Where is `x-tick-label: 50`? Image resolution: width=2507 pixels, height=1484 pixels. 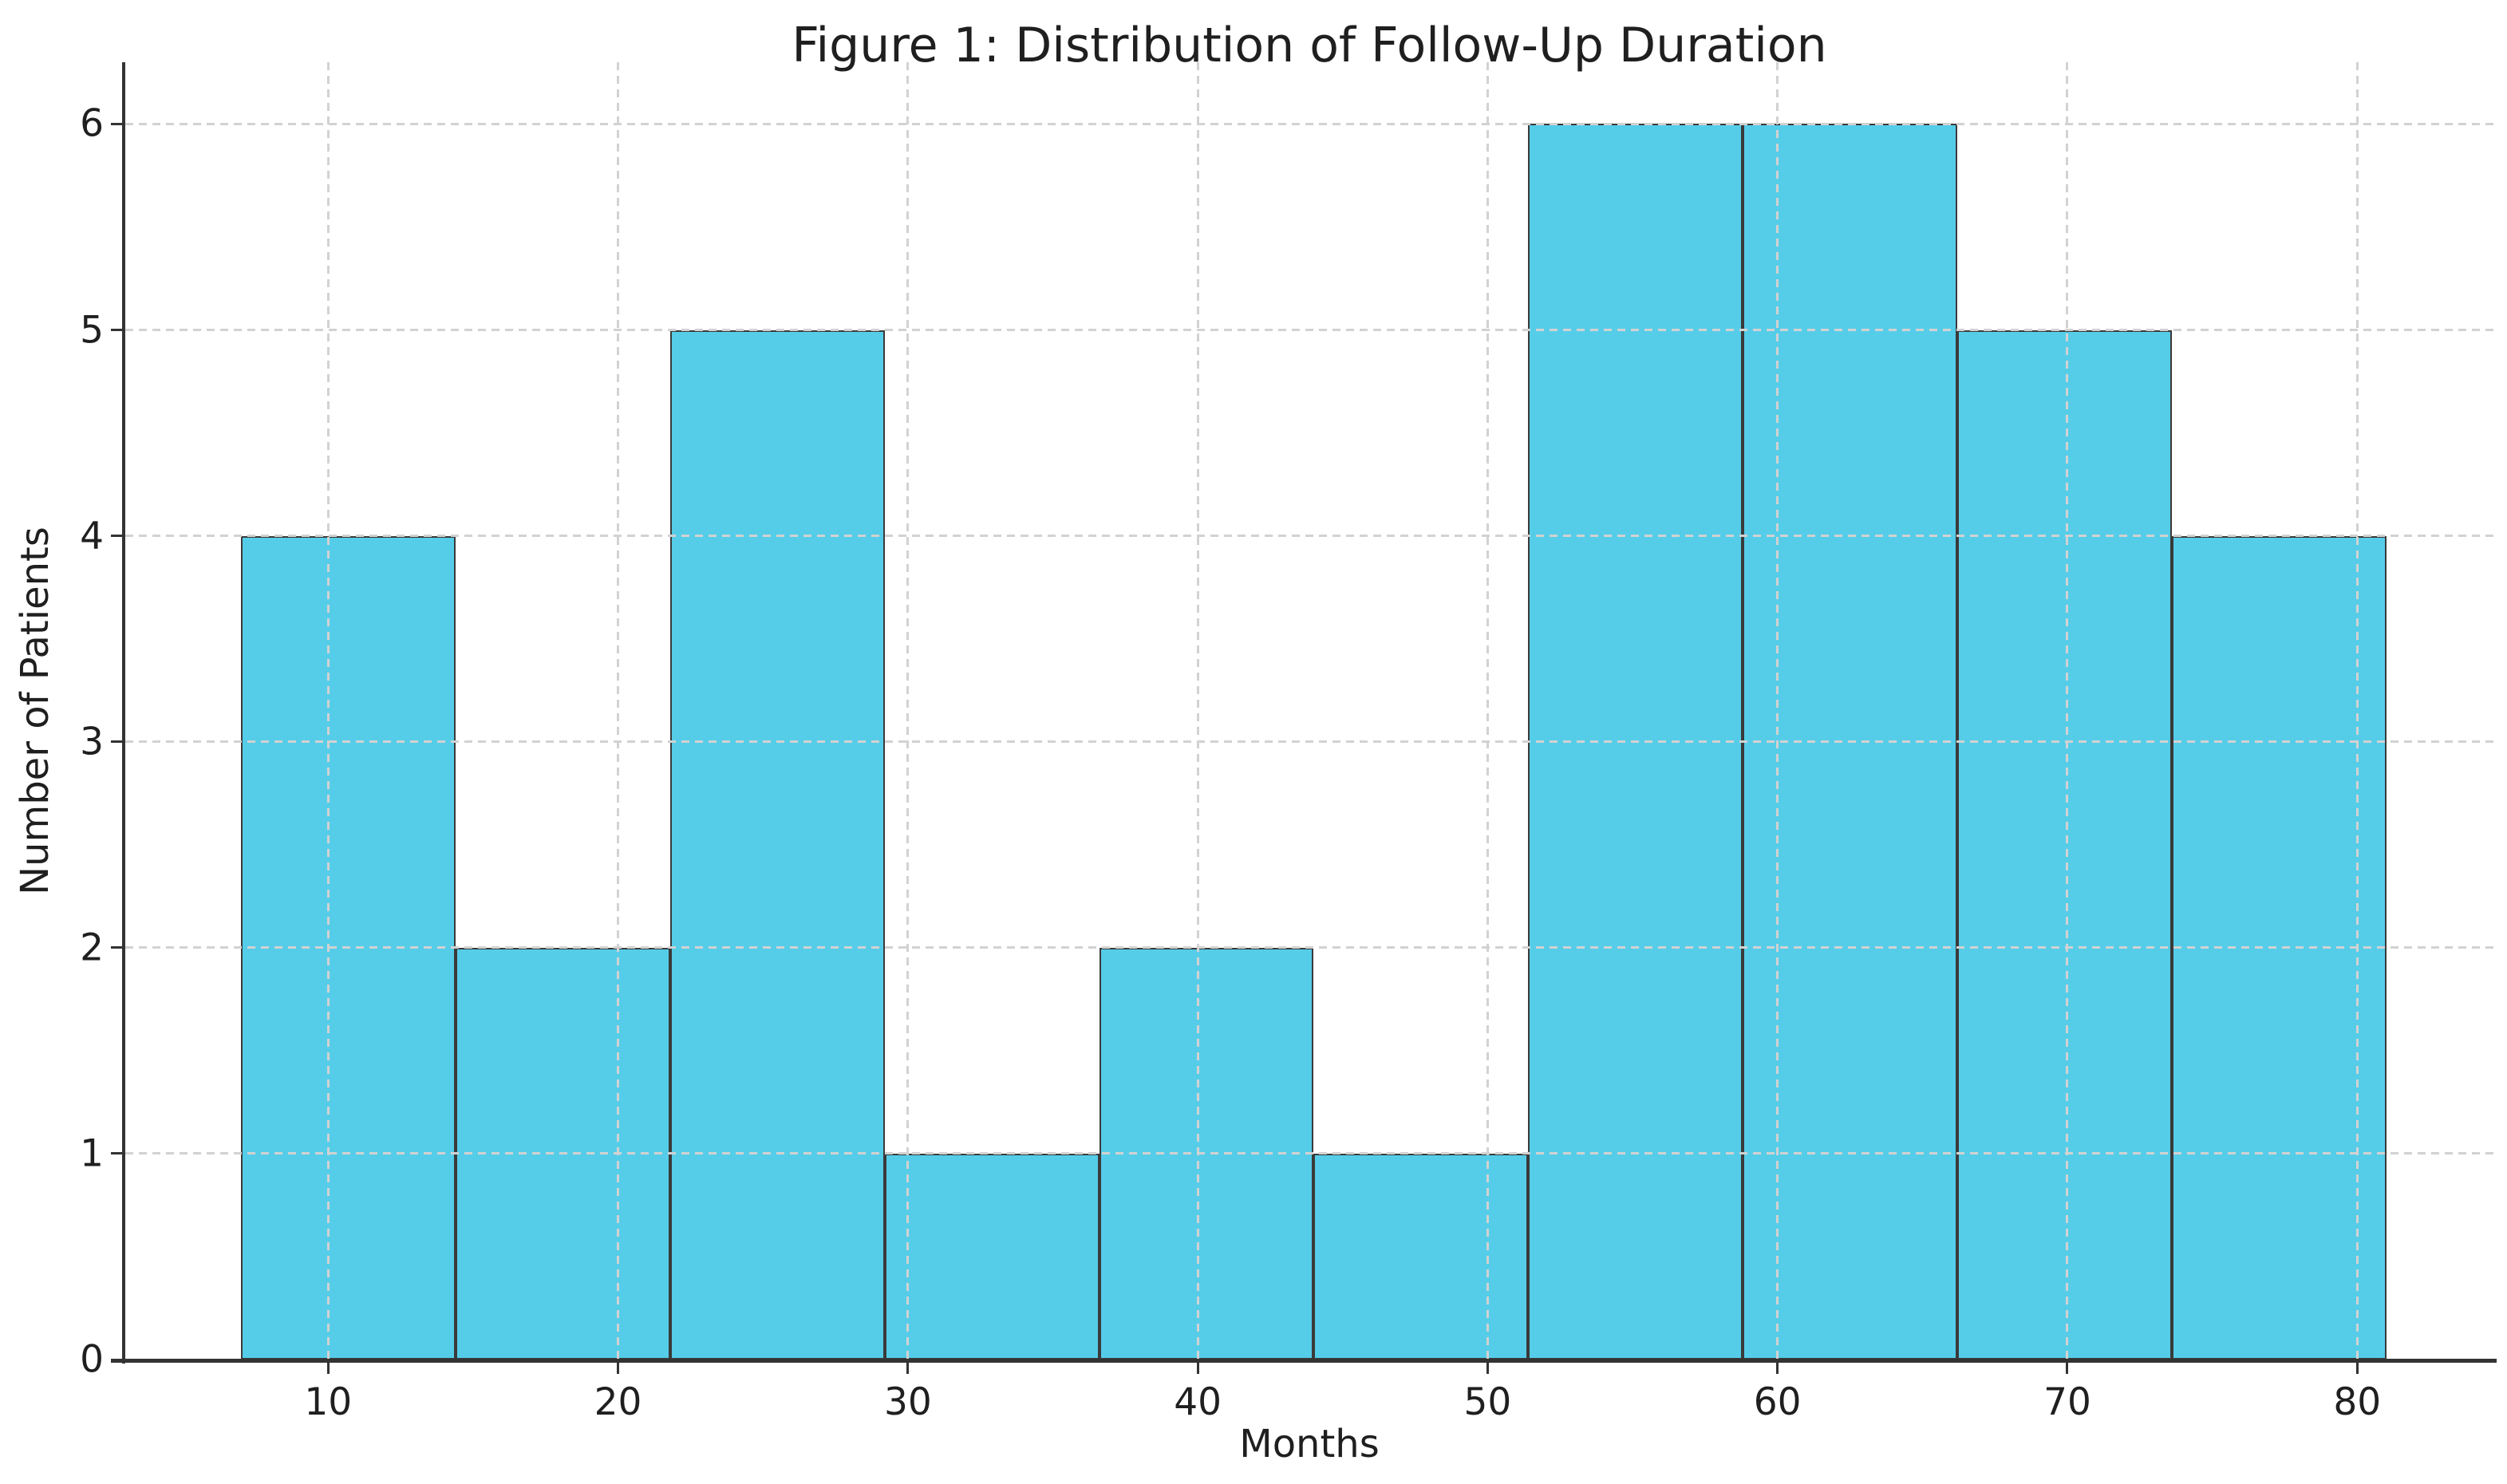 x-tick-label: 50 is located at coordinates (1487, 1402).